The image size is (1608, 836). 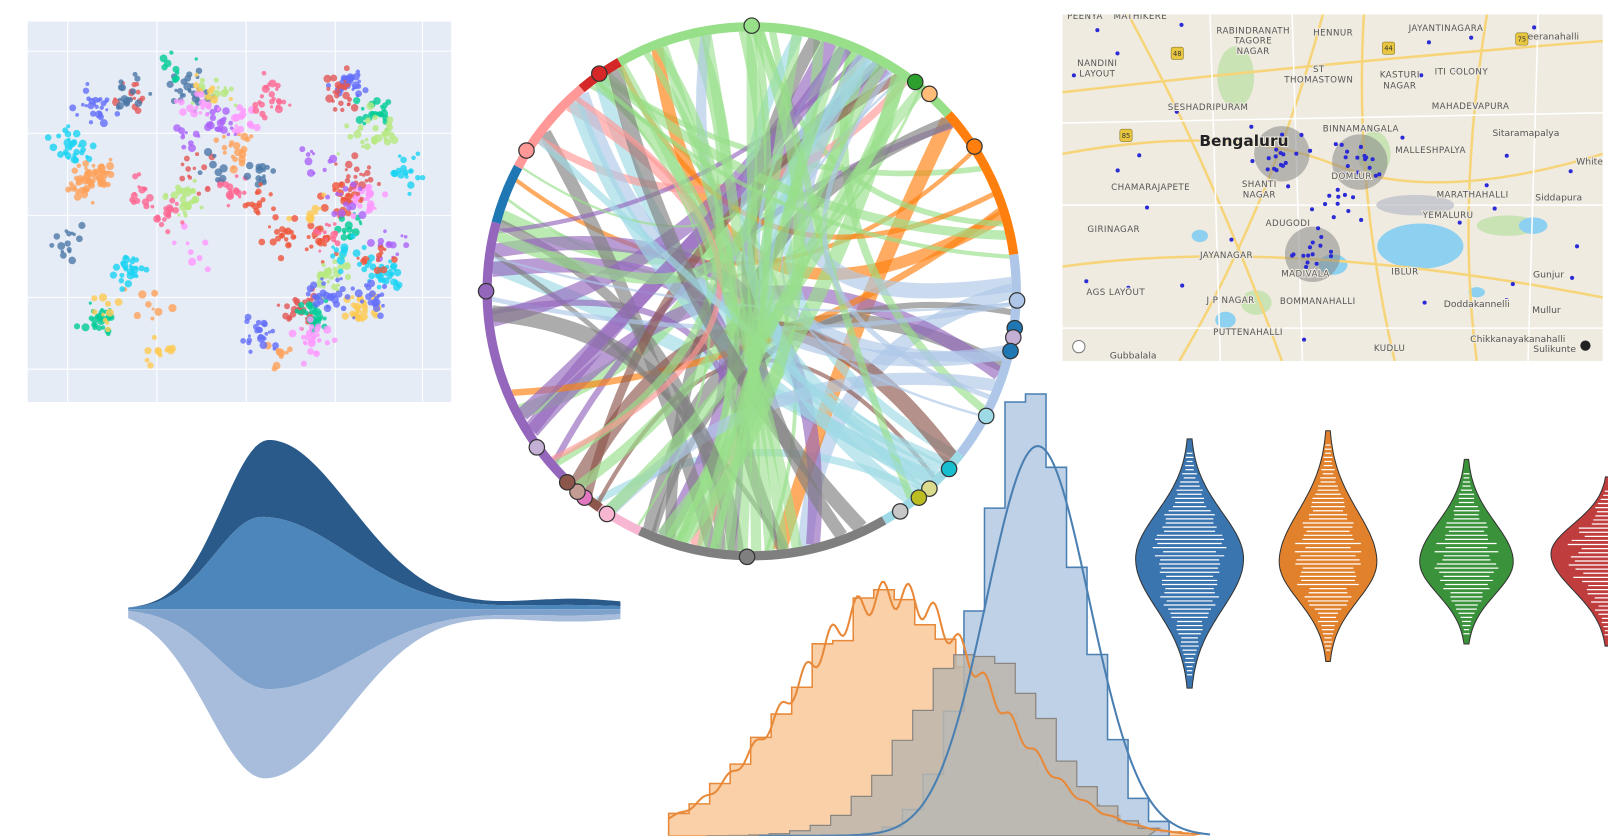 What do you see at coordinates (374, 694) in the screenshot?
I see `stream-layer` at bounding box center [374, 694].